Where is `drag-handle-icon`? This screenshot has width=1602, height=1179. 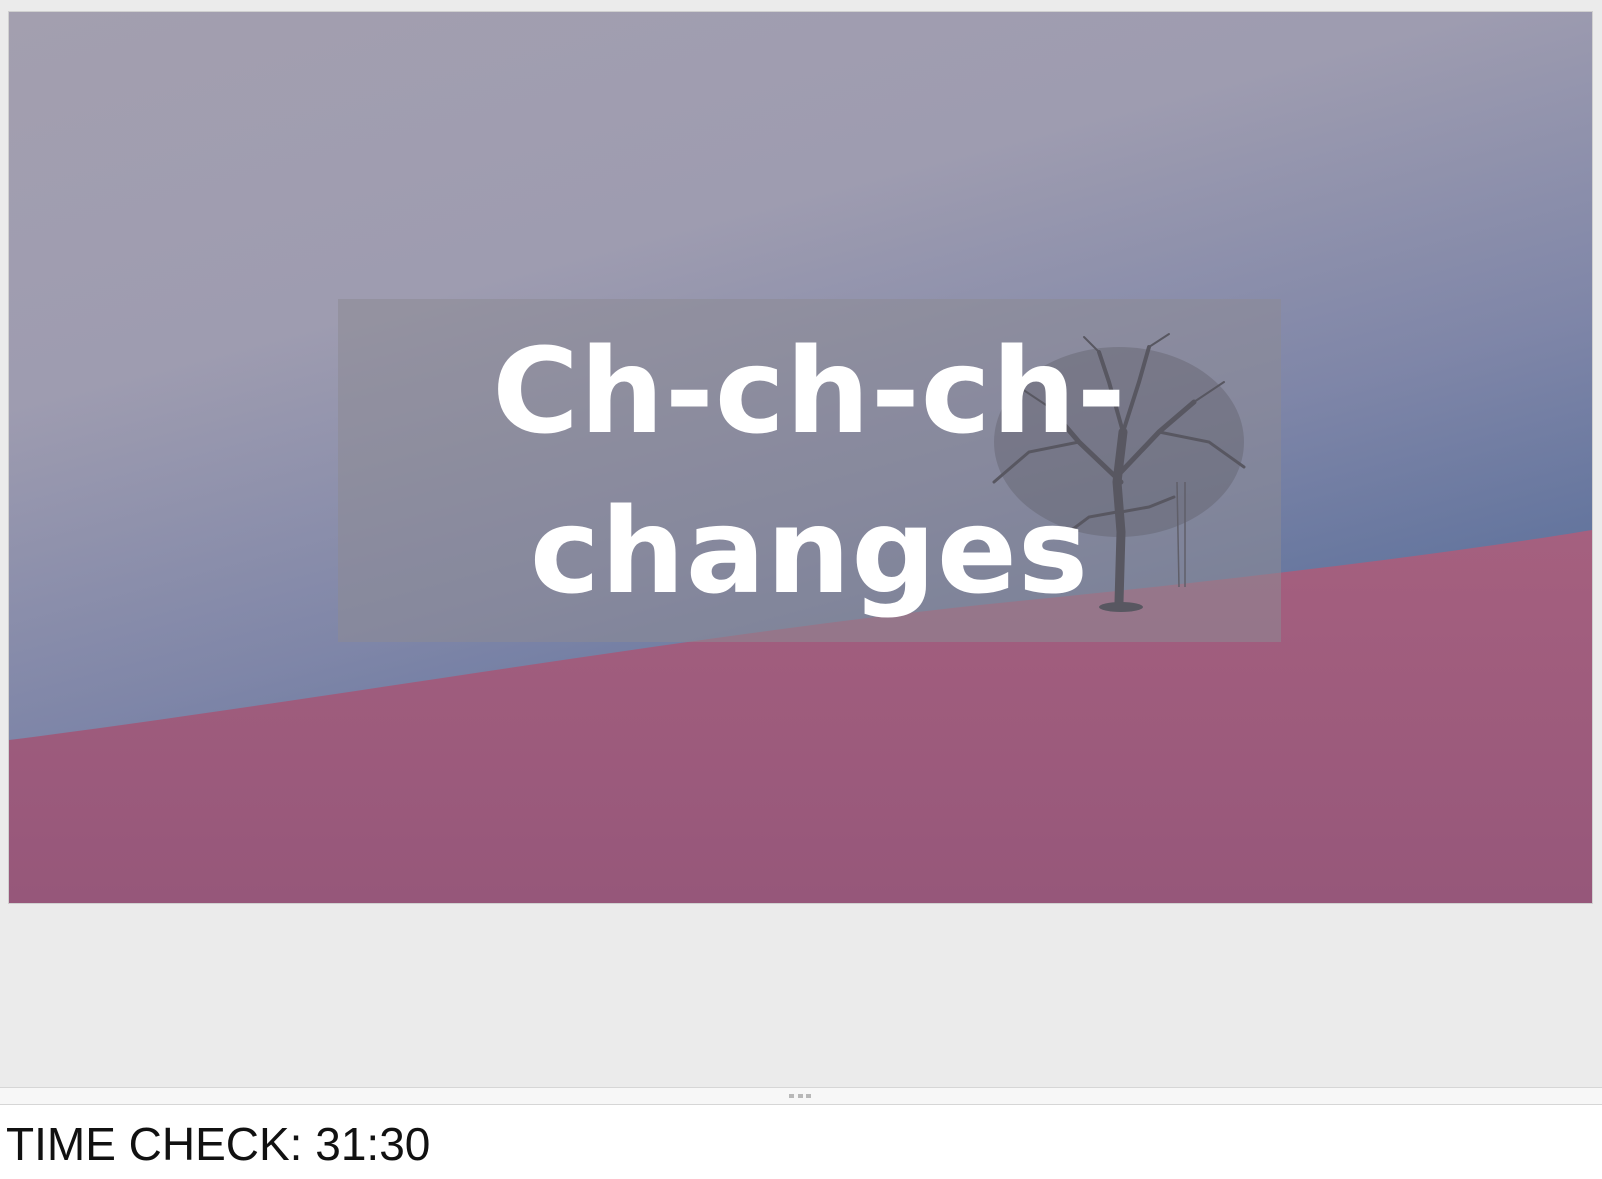
drag-handle-icon is located at coordinates (800, 1096).